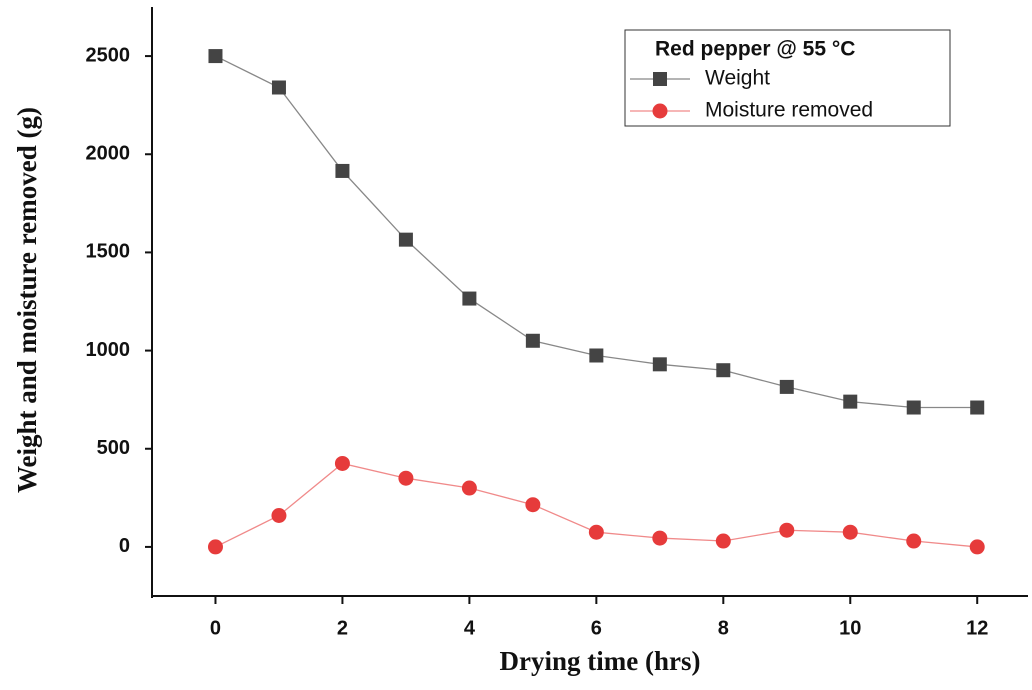 This screenshot has width=1032, height=690. What do you see at coordinates (850, 628) in the screenshot?
I see `x-tick-label: 10` at bounding box center [850, 628].